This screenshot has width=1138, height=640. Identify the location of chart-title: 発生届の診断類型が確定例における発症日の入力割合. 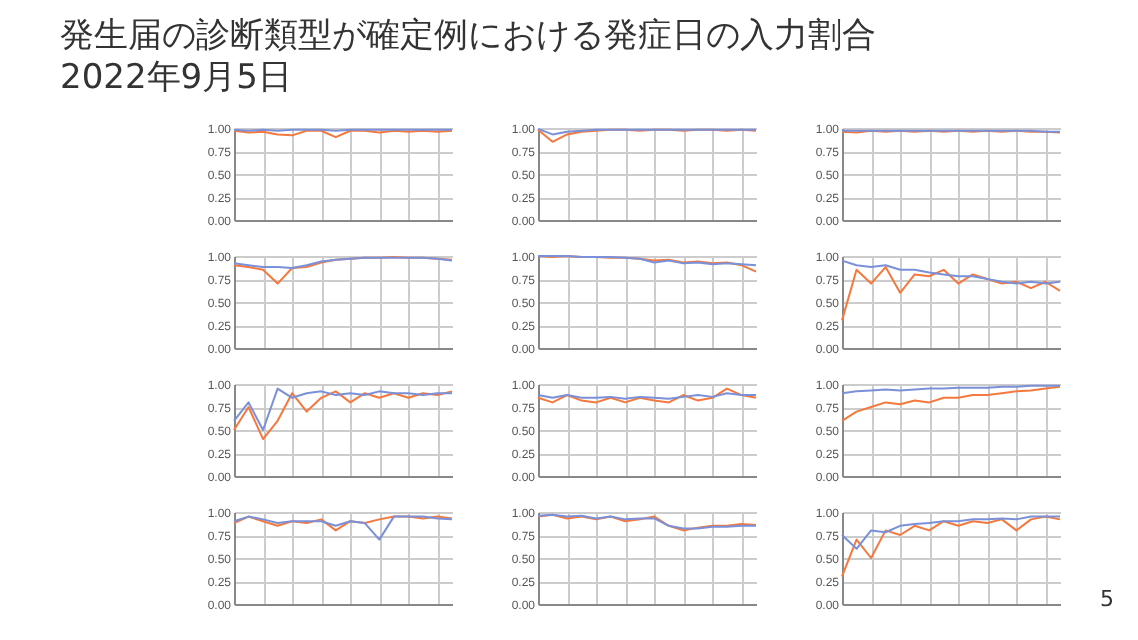
(468, 37).